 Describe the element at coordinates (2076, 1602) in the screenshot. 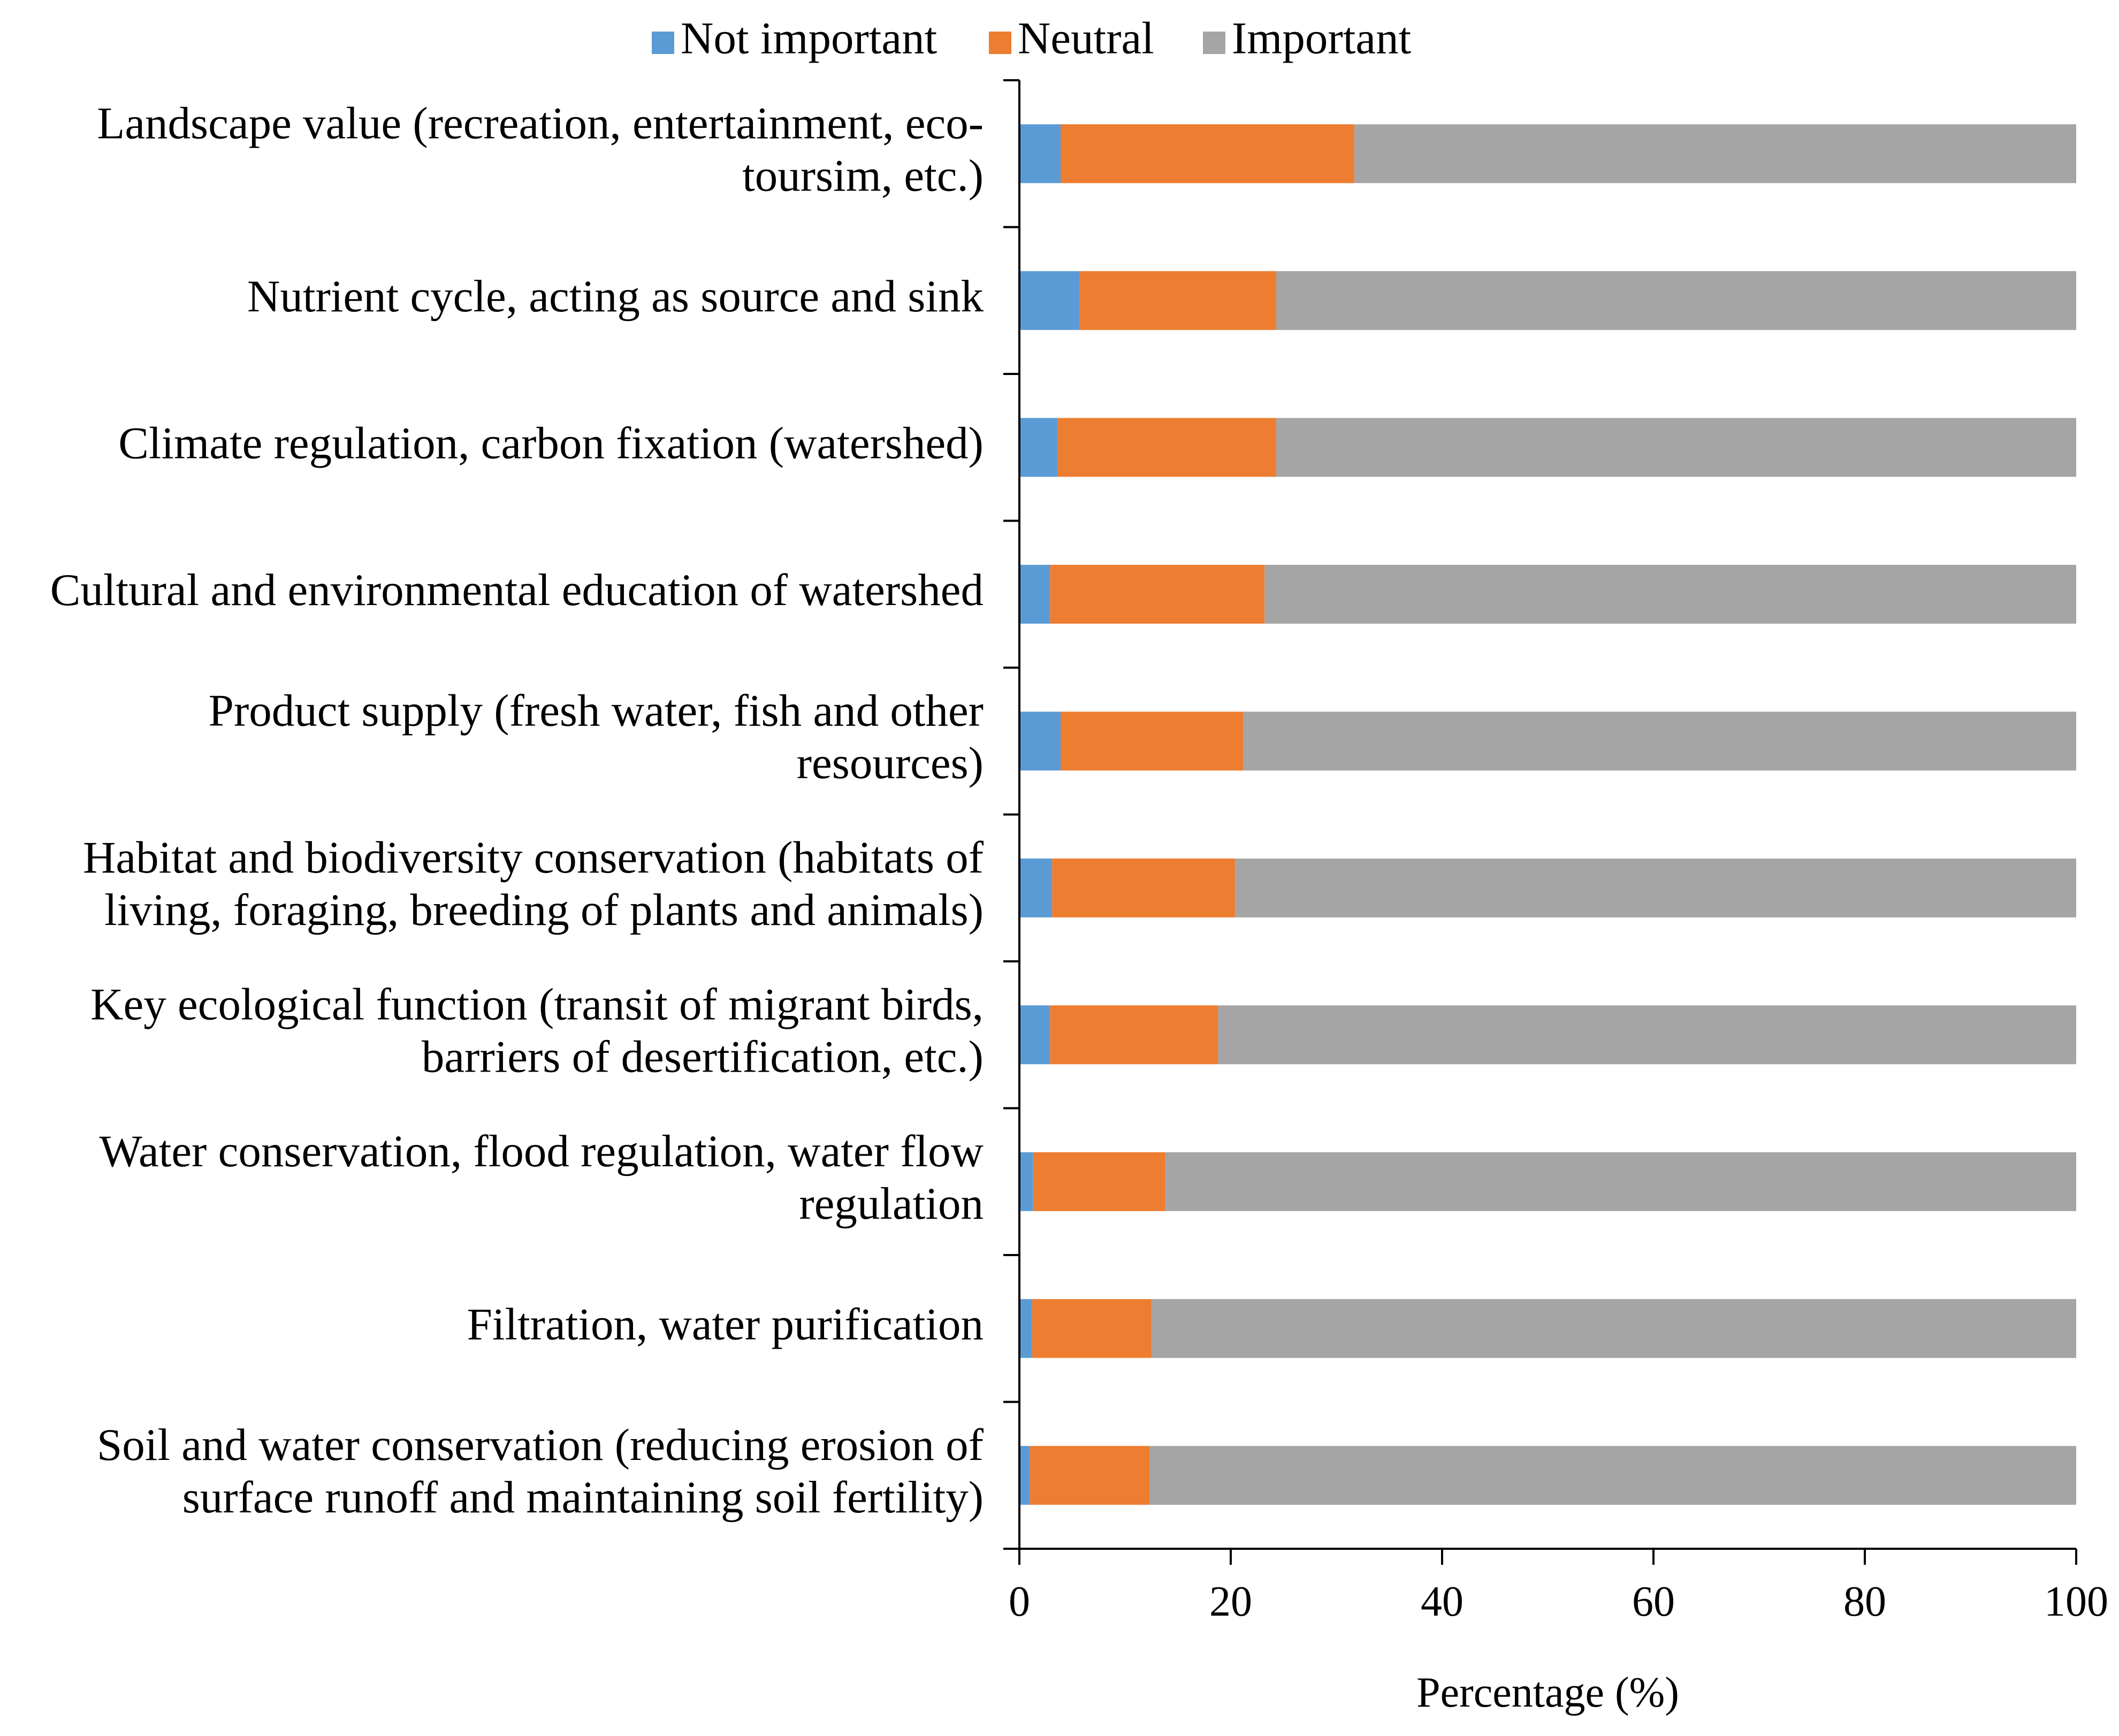

I see `x-tick-label-5: 100` at that location.